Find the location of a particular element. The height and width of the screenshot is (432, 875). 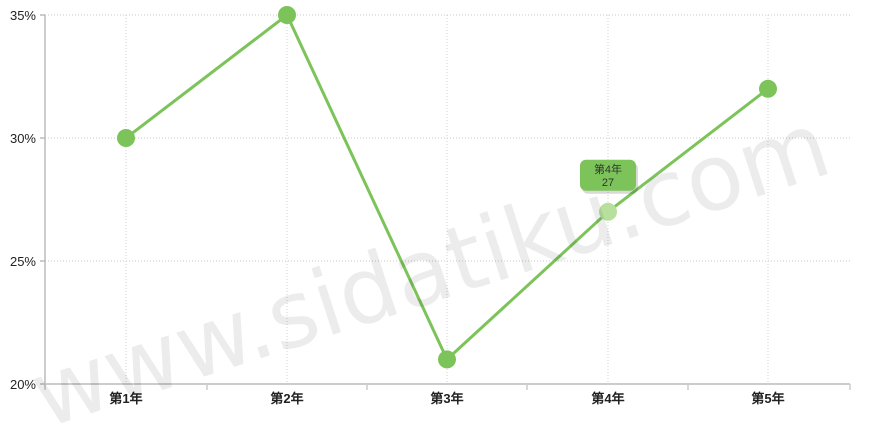

y-tick-label: 25% is located at coordinates (23, 261).